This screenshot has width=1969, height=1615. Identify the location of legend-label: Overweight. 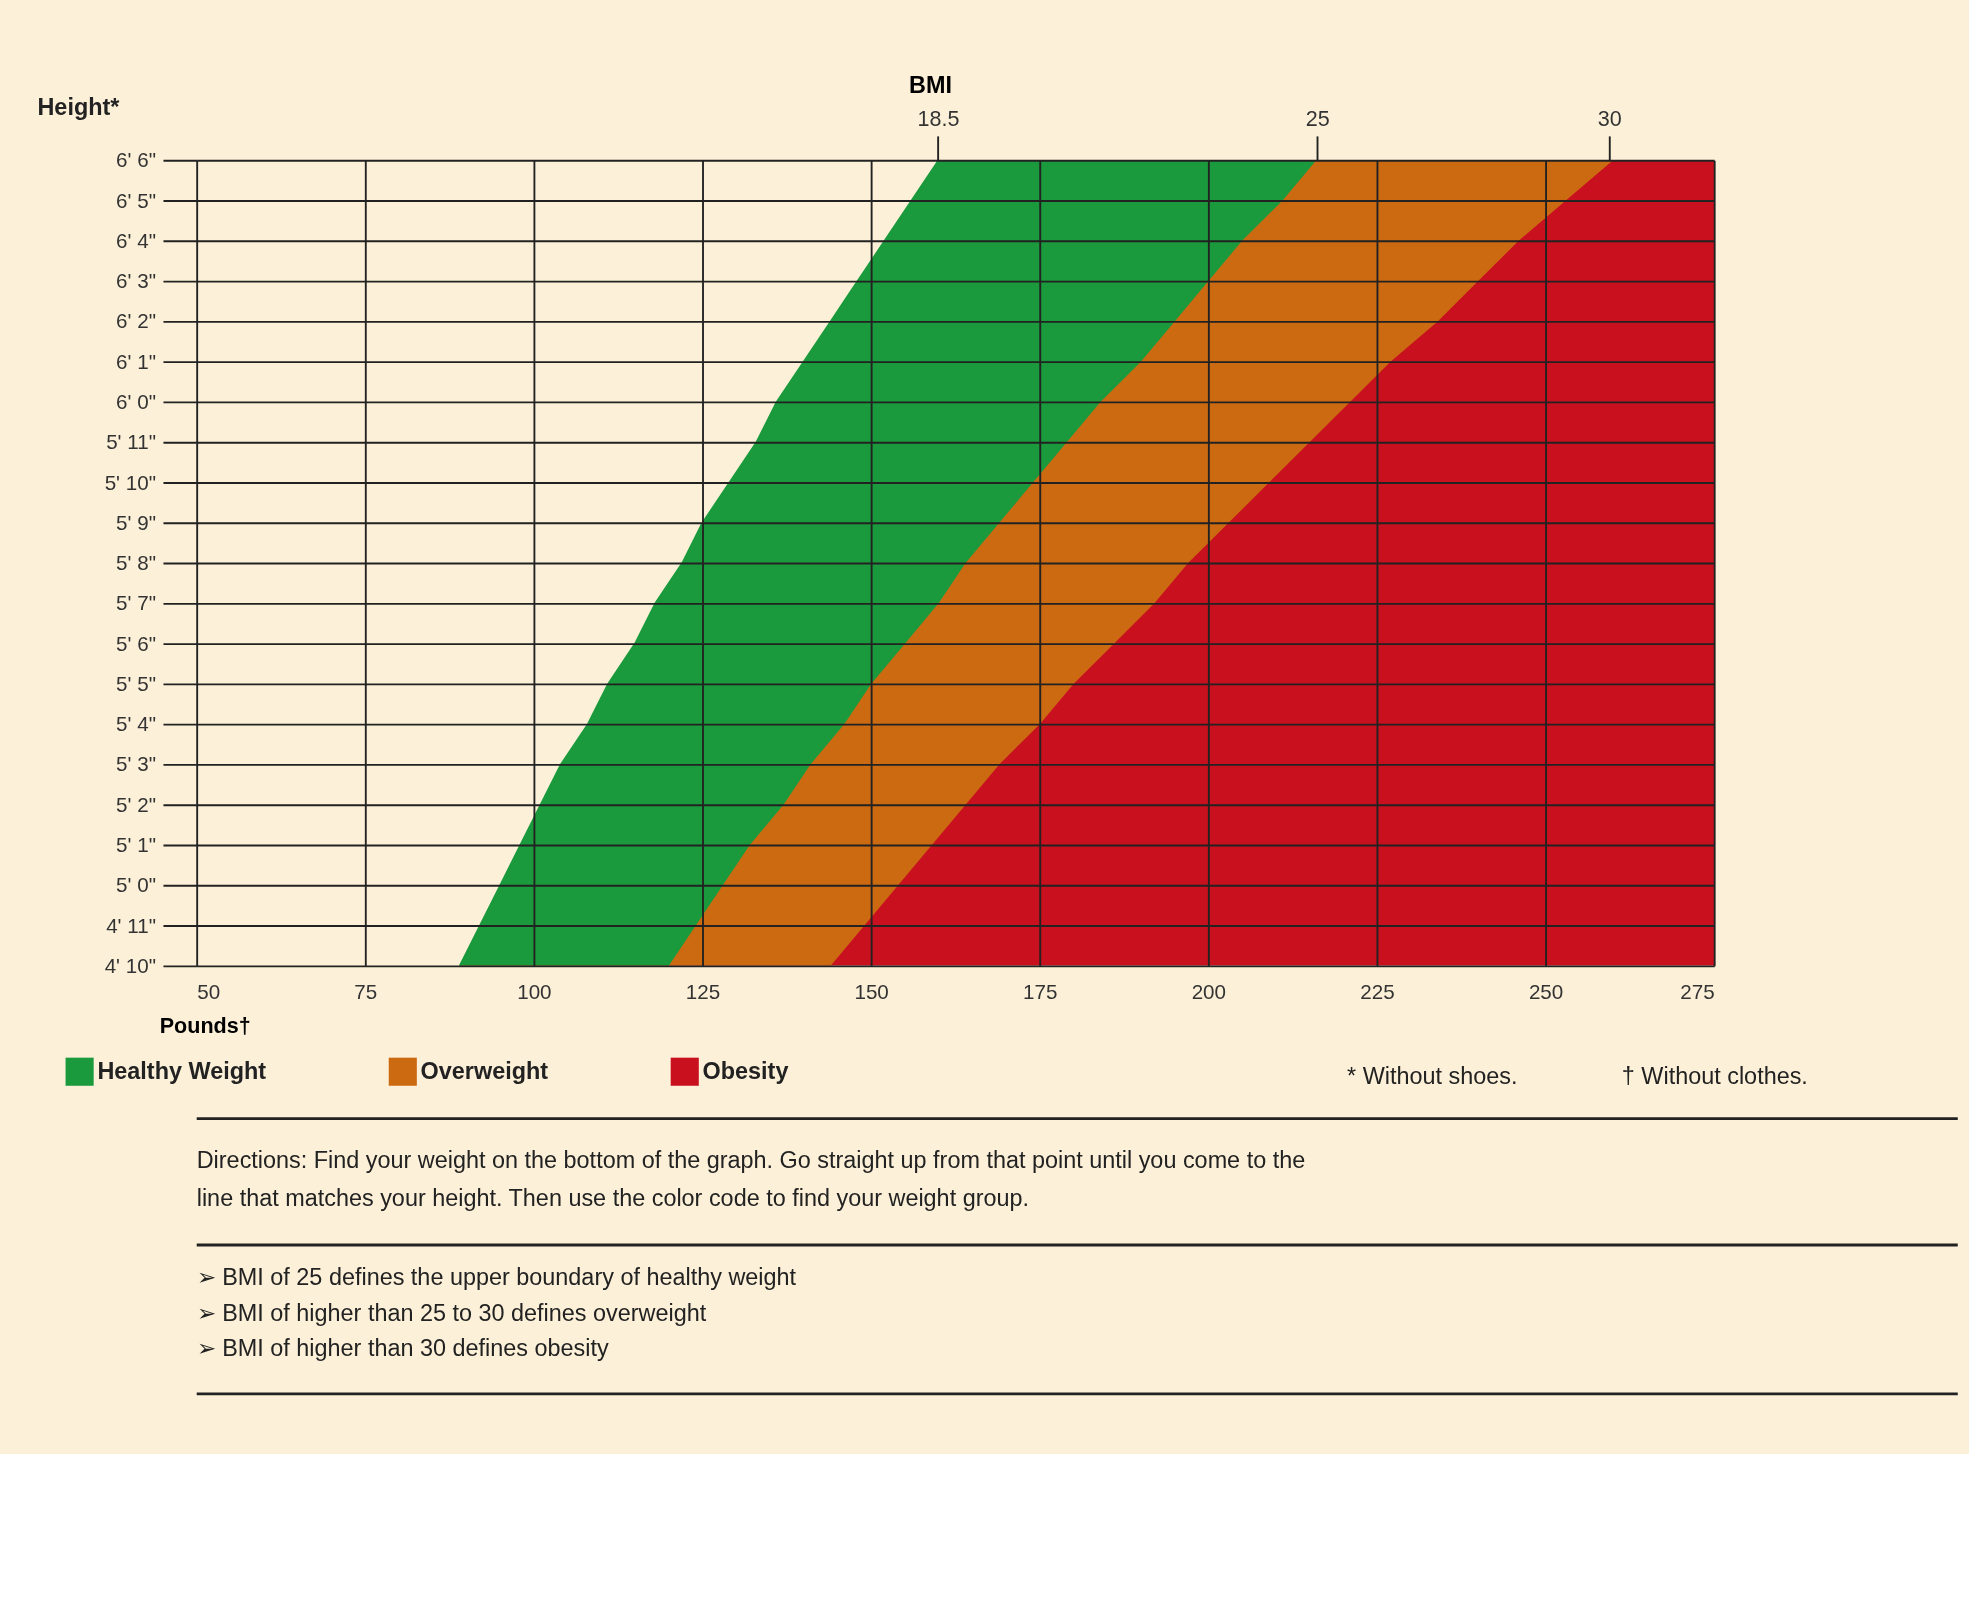
(484, 1071).